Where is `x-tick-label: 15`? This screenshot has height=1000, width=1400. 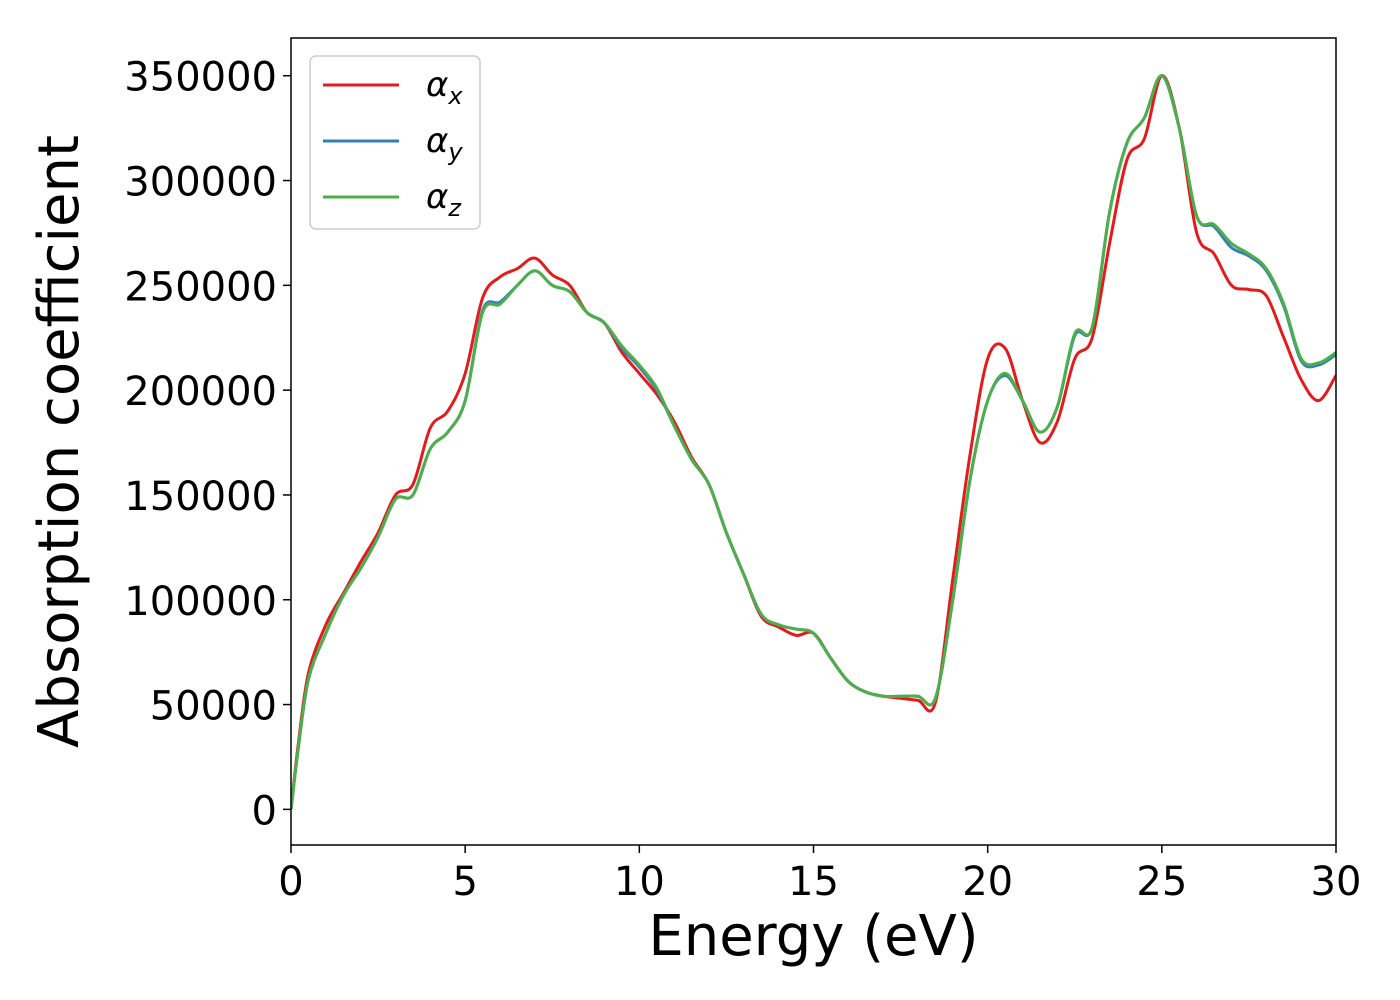
x-tick-label: 15 is located at coordinates (813, 882).